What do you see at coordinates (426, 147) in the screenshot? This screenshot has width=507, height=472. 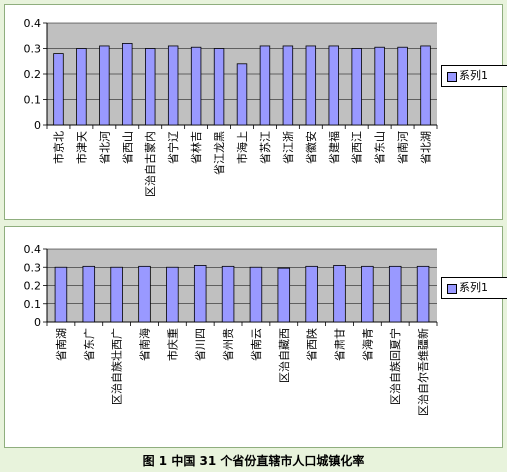 I see `x-tick-label: 省北湖` at bounding box center [426, 147].